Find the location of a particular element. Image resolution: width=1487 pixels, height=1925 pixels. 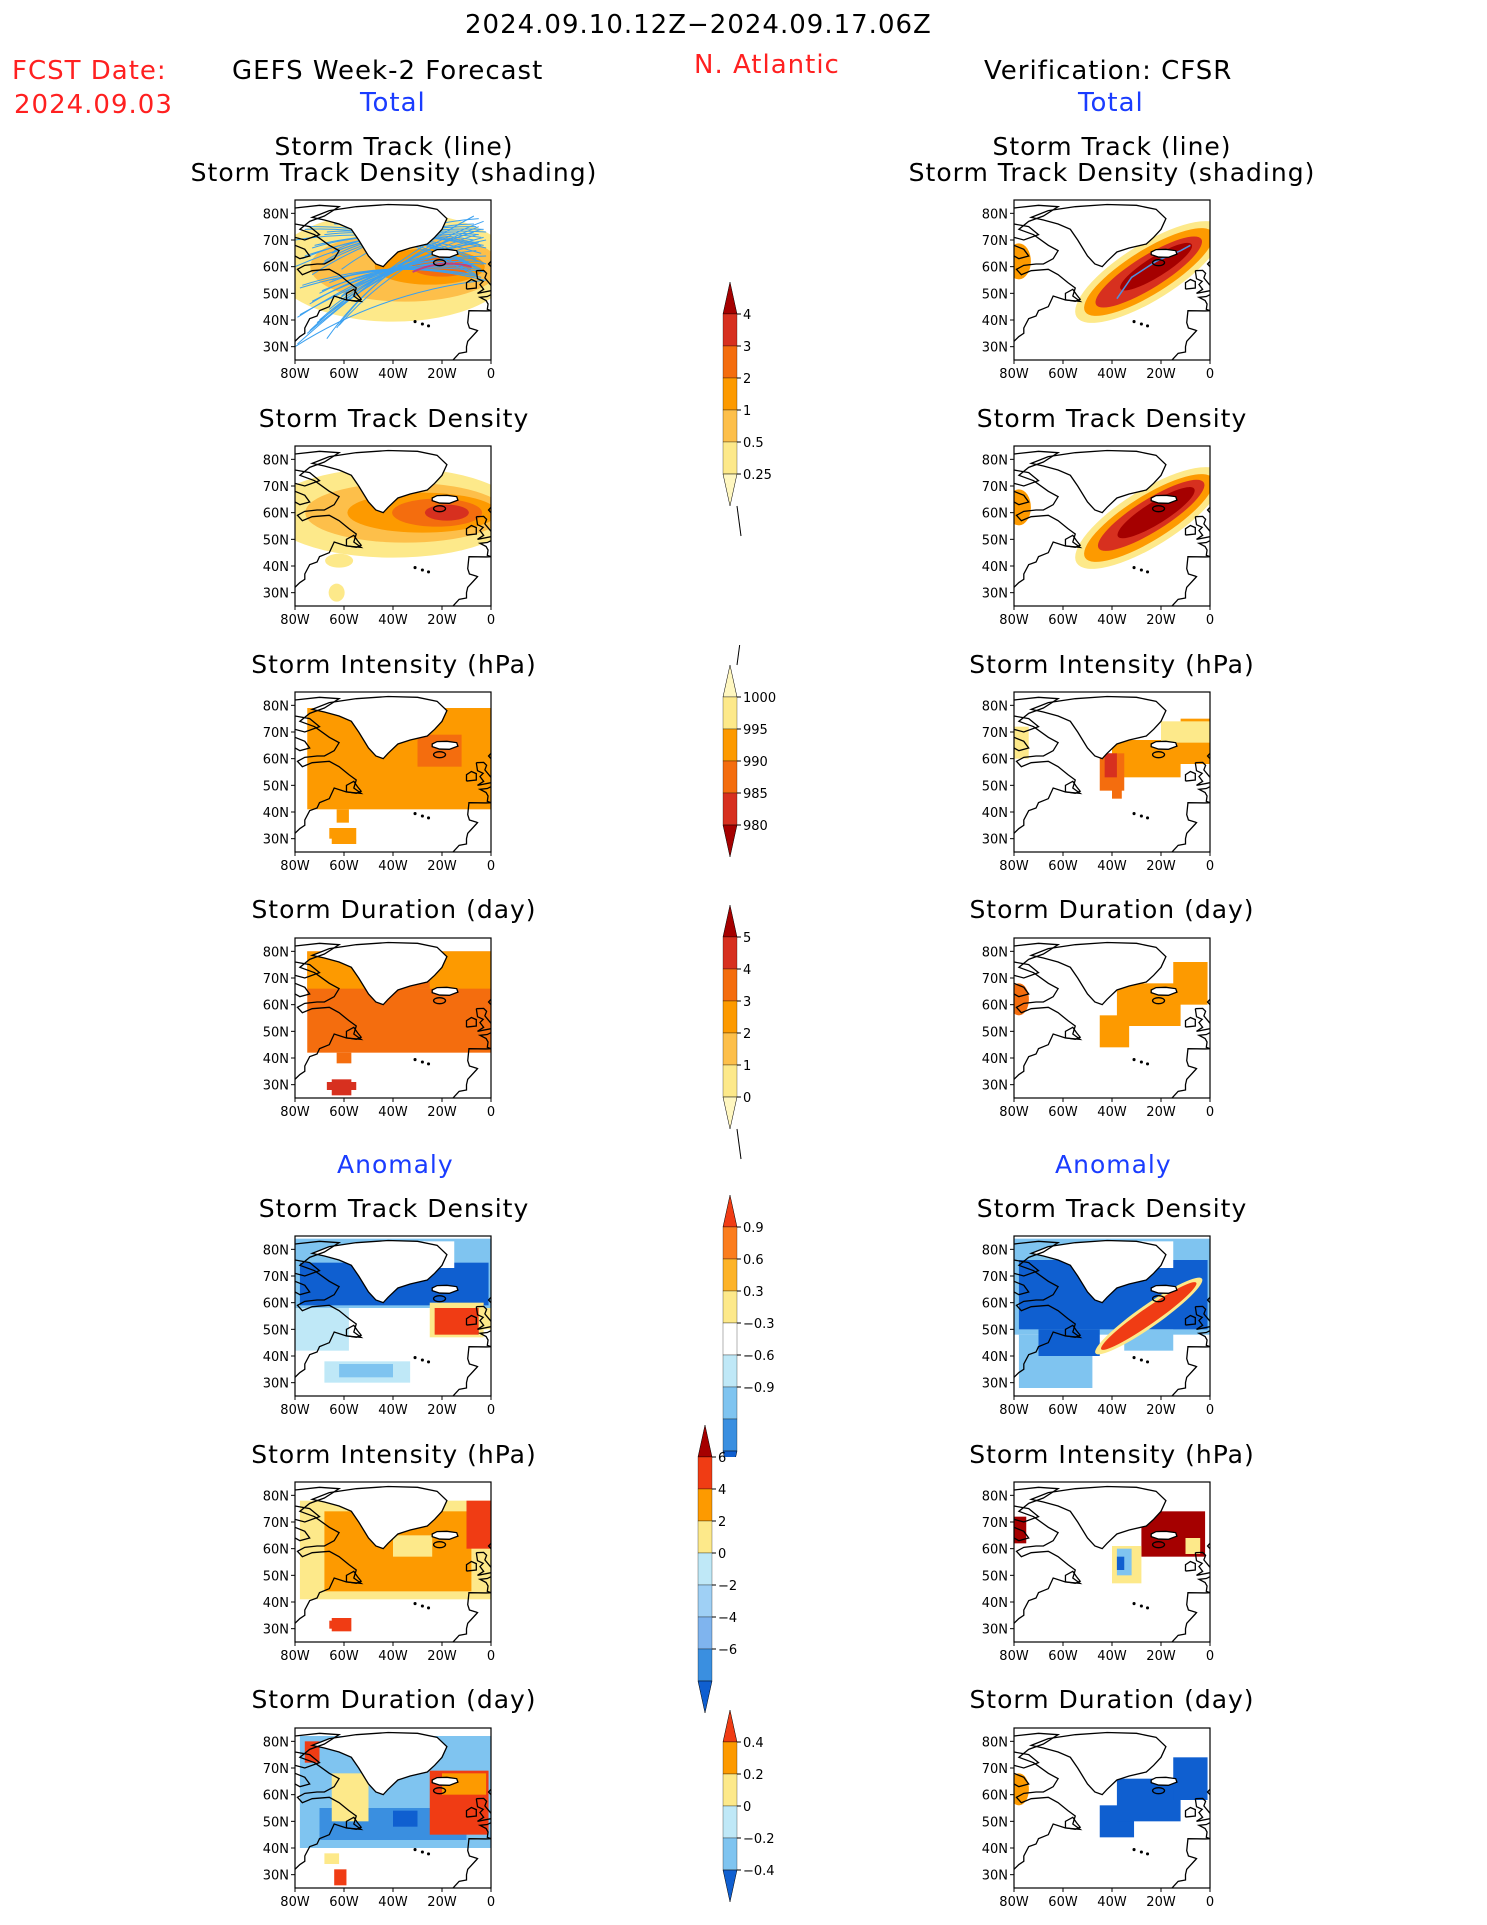

left-anom-density-map: 80N 70N 60N 50N 40N 30N 80W 60W 40W 20W 0 is located at coordinates (379, 1326).